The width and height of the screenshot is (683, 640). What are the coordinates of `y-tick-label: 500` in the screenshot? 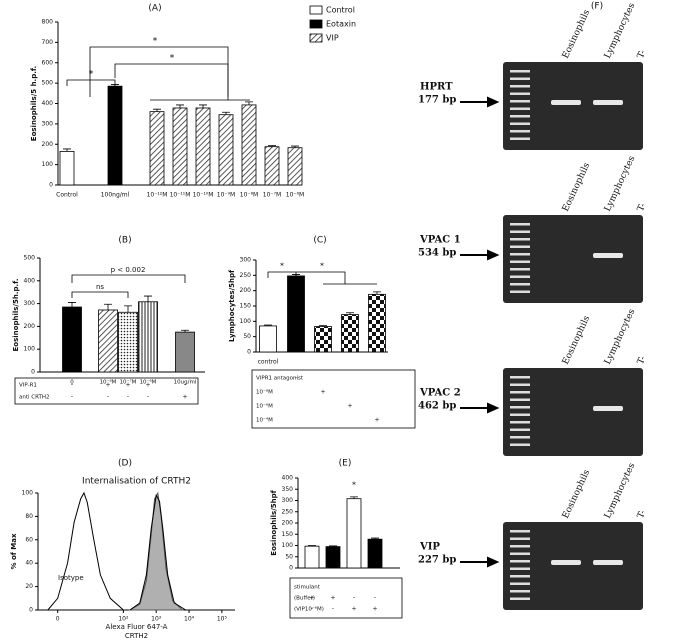 It's located at (30, 258).